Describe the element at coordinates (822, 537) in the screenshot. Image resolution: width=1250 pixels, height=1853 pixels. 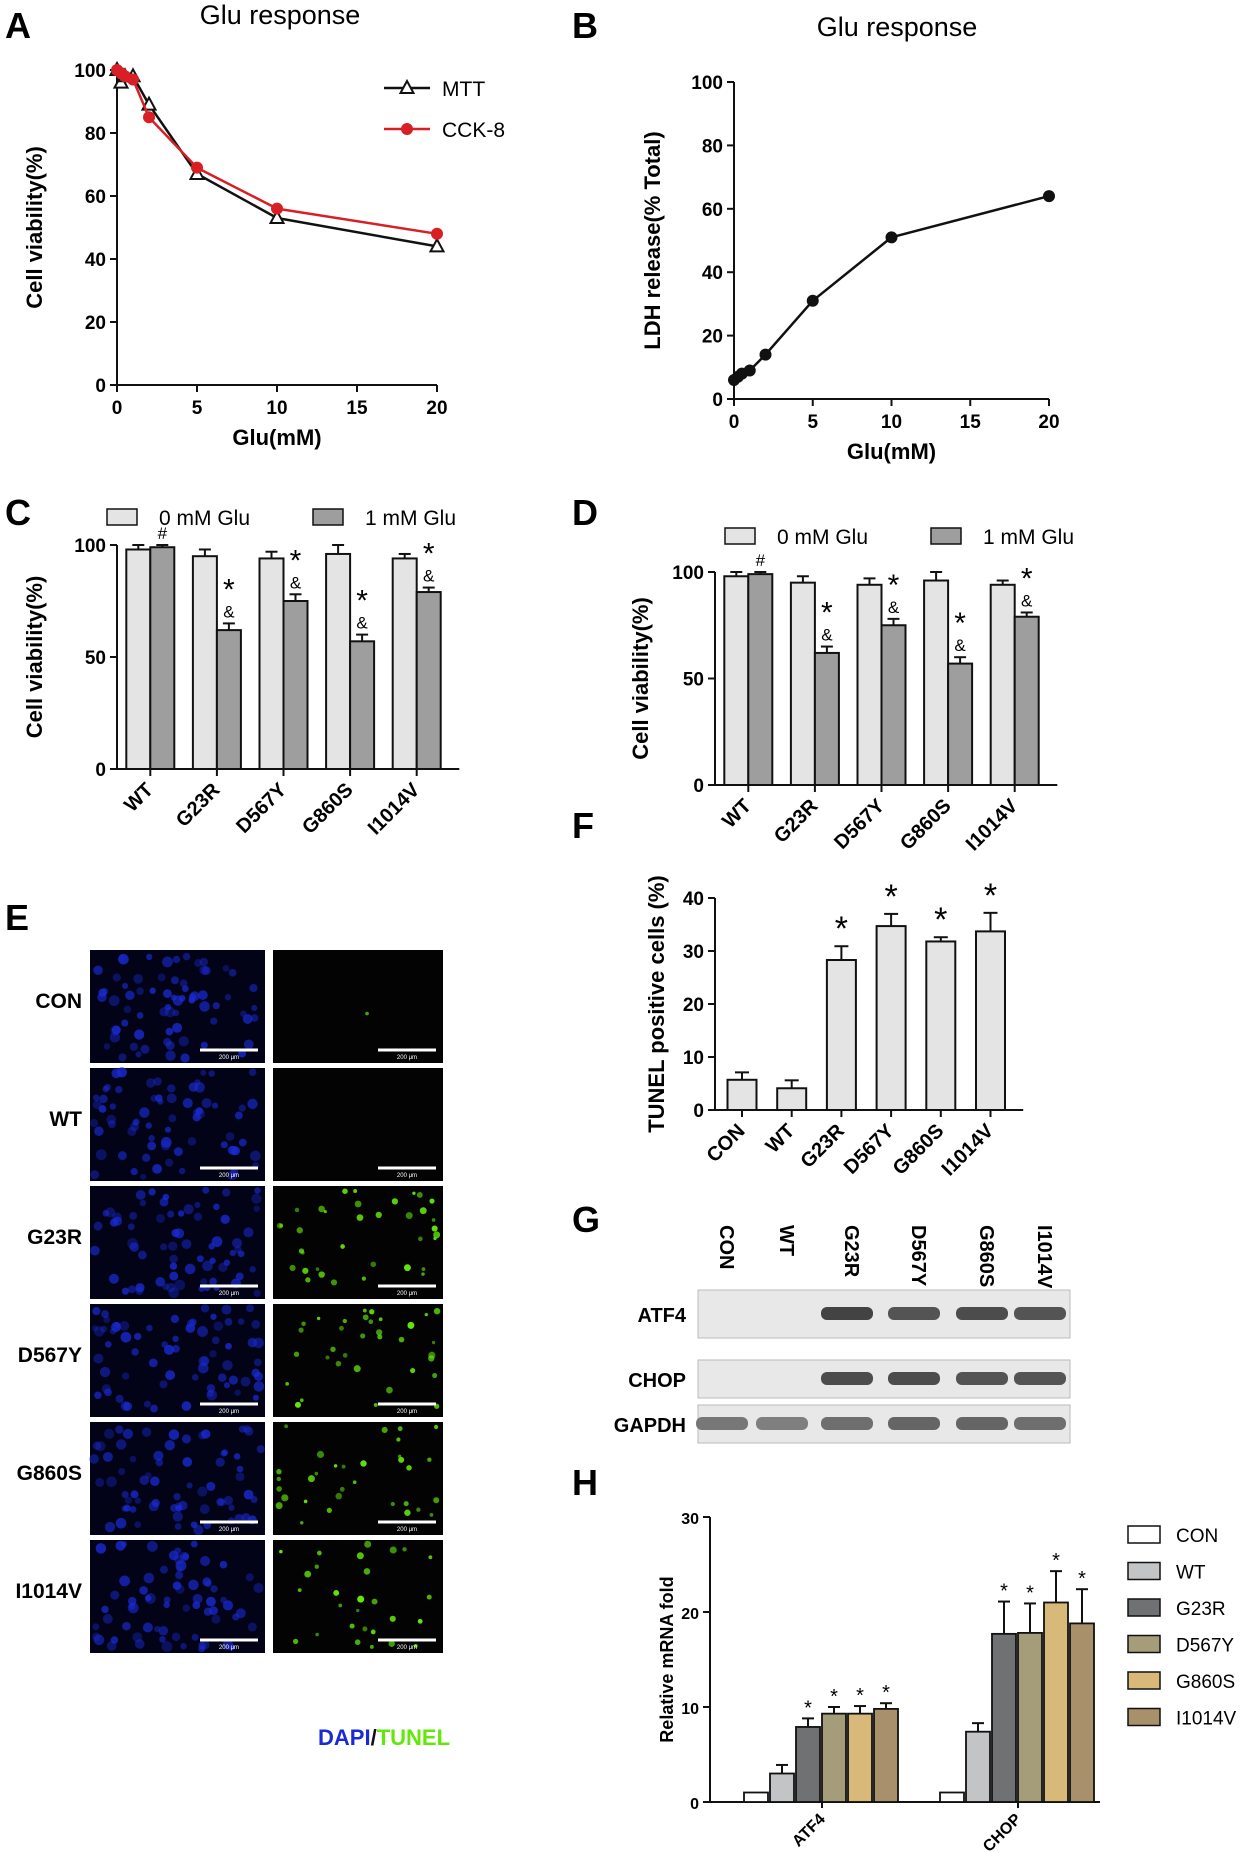
I see `legend-label: 0 mM Glu` at that location.